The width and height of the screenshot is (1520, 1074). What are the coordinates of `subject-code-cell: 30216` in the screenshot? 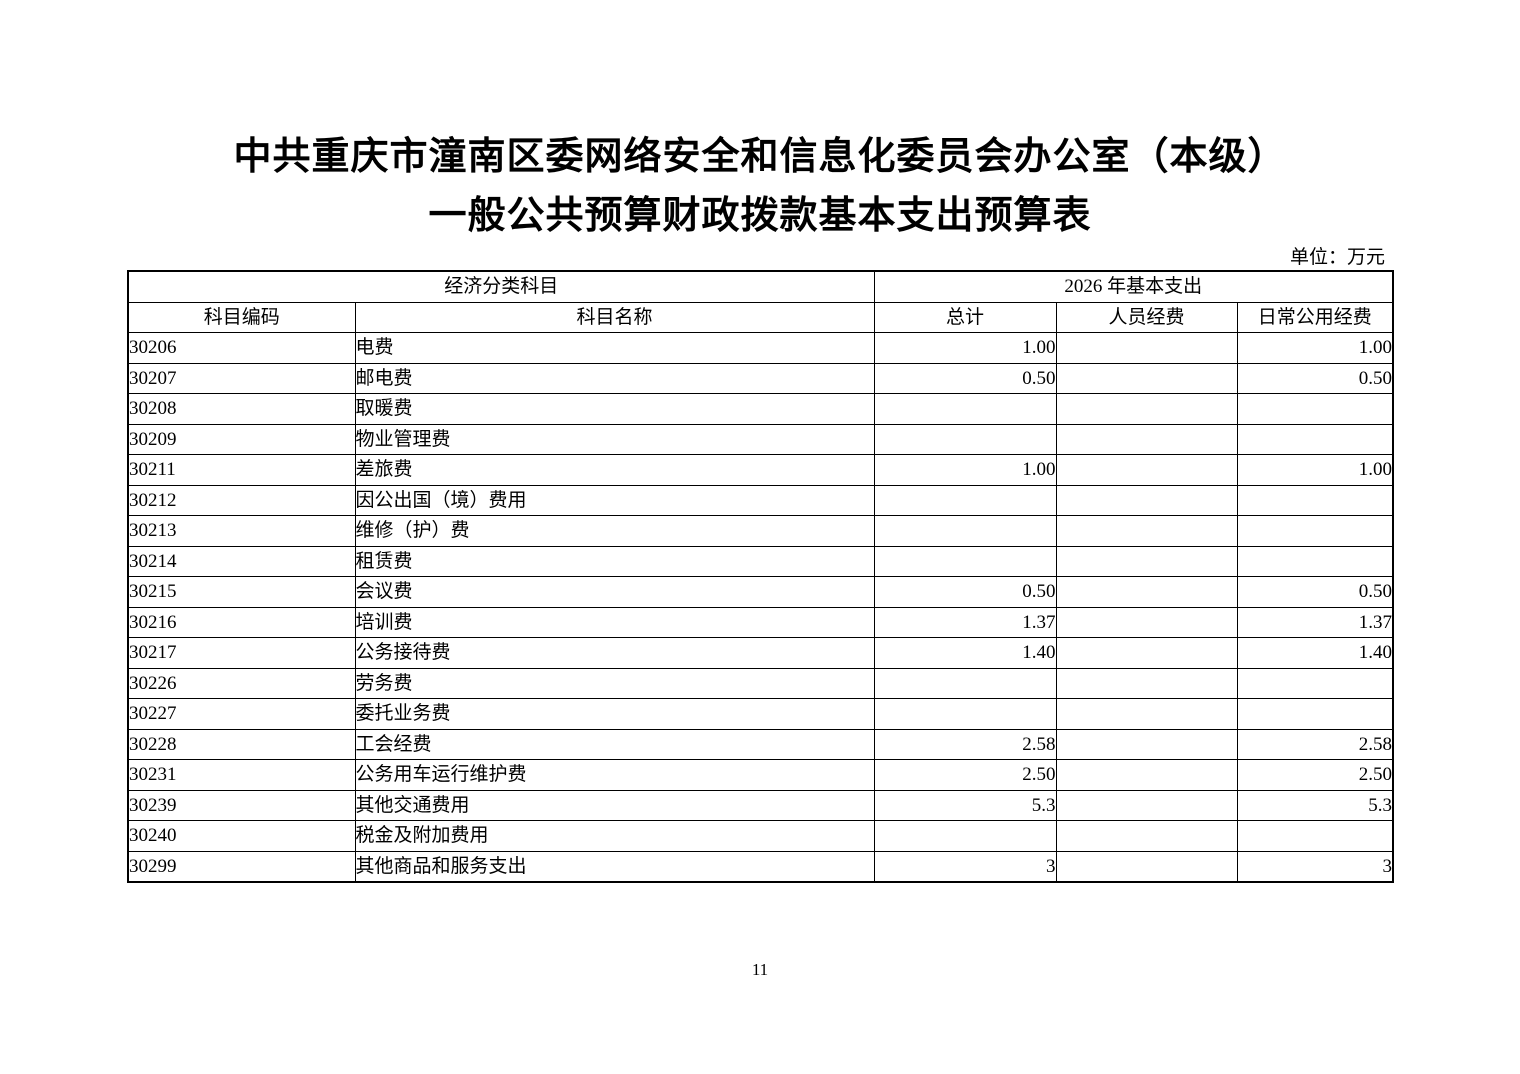 It's located at (241, 622).